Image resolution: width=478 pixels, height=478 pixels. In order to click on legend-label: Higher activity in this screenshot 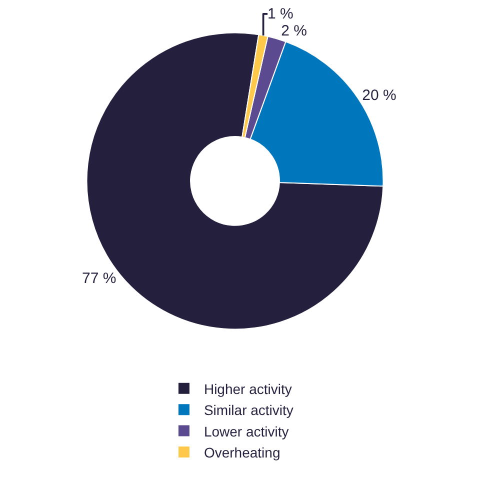, I will do `click(248, 388)`.